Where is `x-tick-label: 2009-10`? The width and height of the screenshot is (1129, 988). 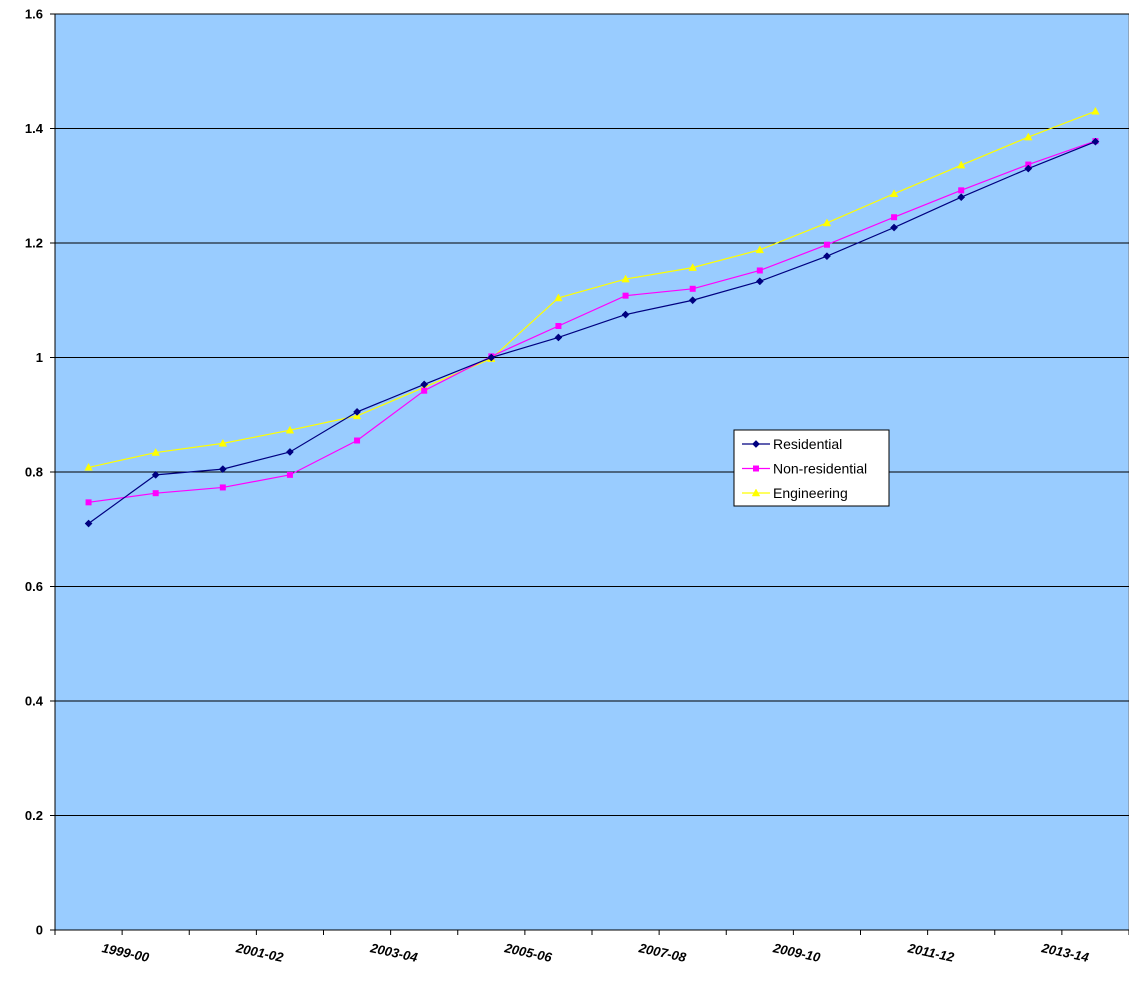
x-tick-label: 2009-10 is located at coordinates (797, 952).